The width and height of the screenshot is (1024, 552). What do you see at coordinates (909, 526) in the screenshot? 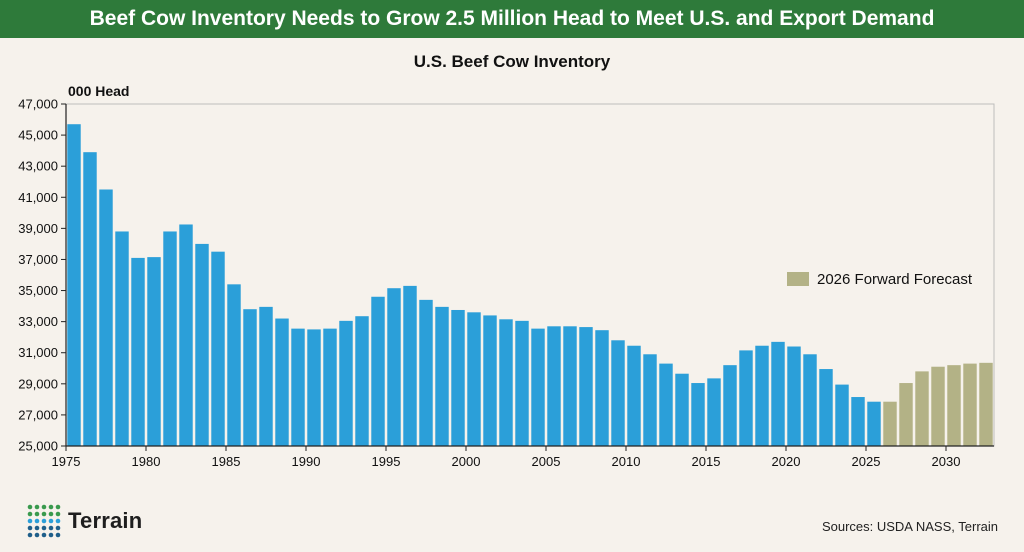
I see `source-note: Sources: USDA NASS, Terrain` at bounding box center [909, 526].